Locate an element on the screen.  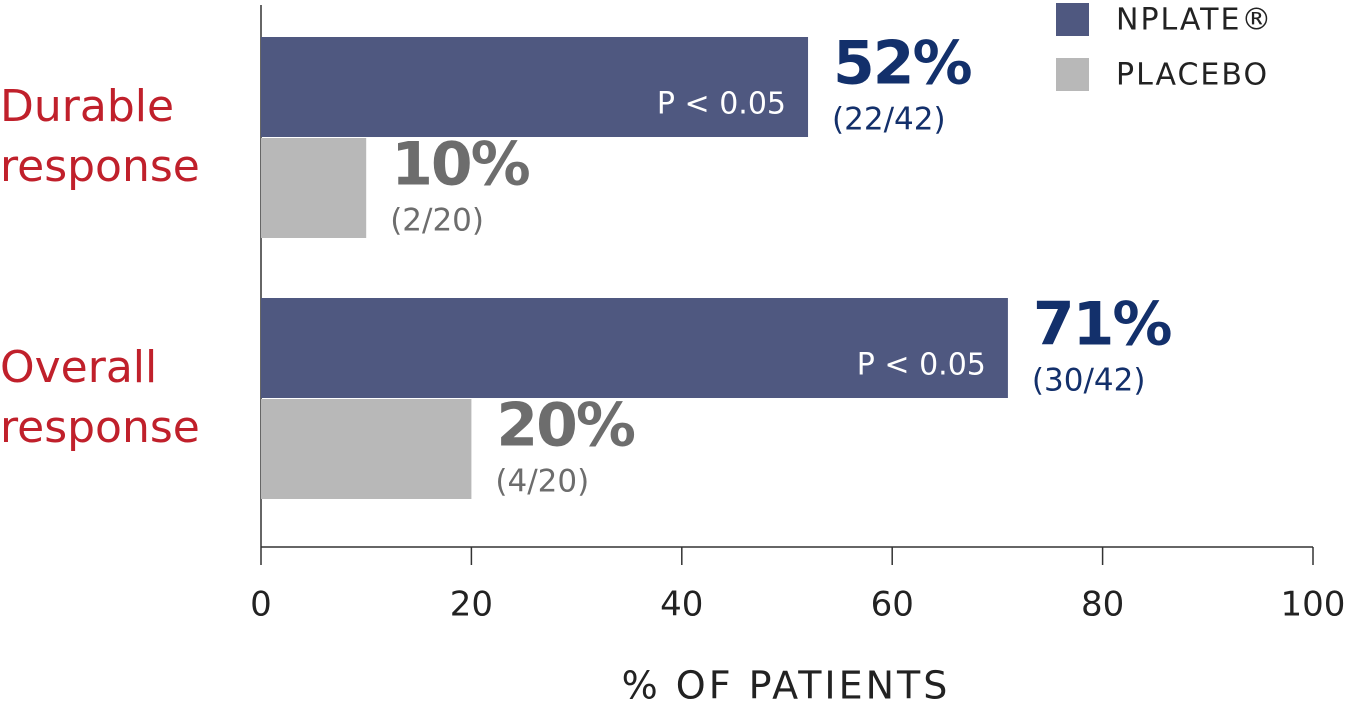
x-tick-label: 60 is located at coordinates (892, 605).